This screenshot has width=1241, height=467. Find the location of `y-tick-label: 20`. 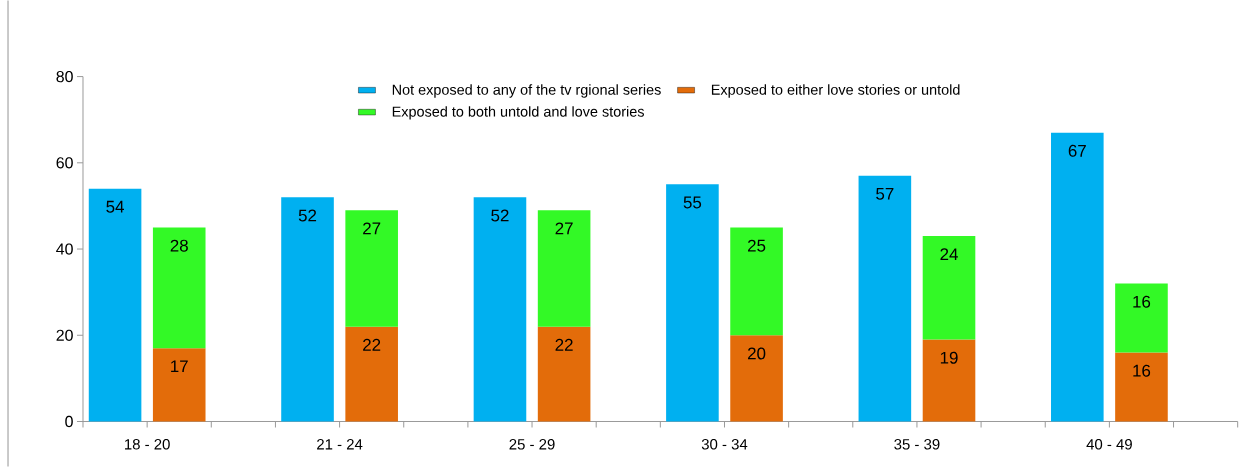

y-tick-label: 20 is located at coordinates (64, 335).